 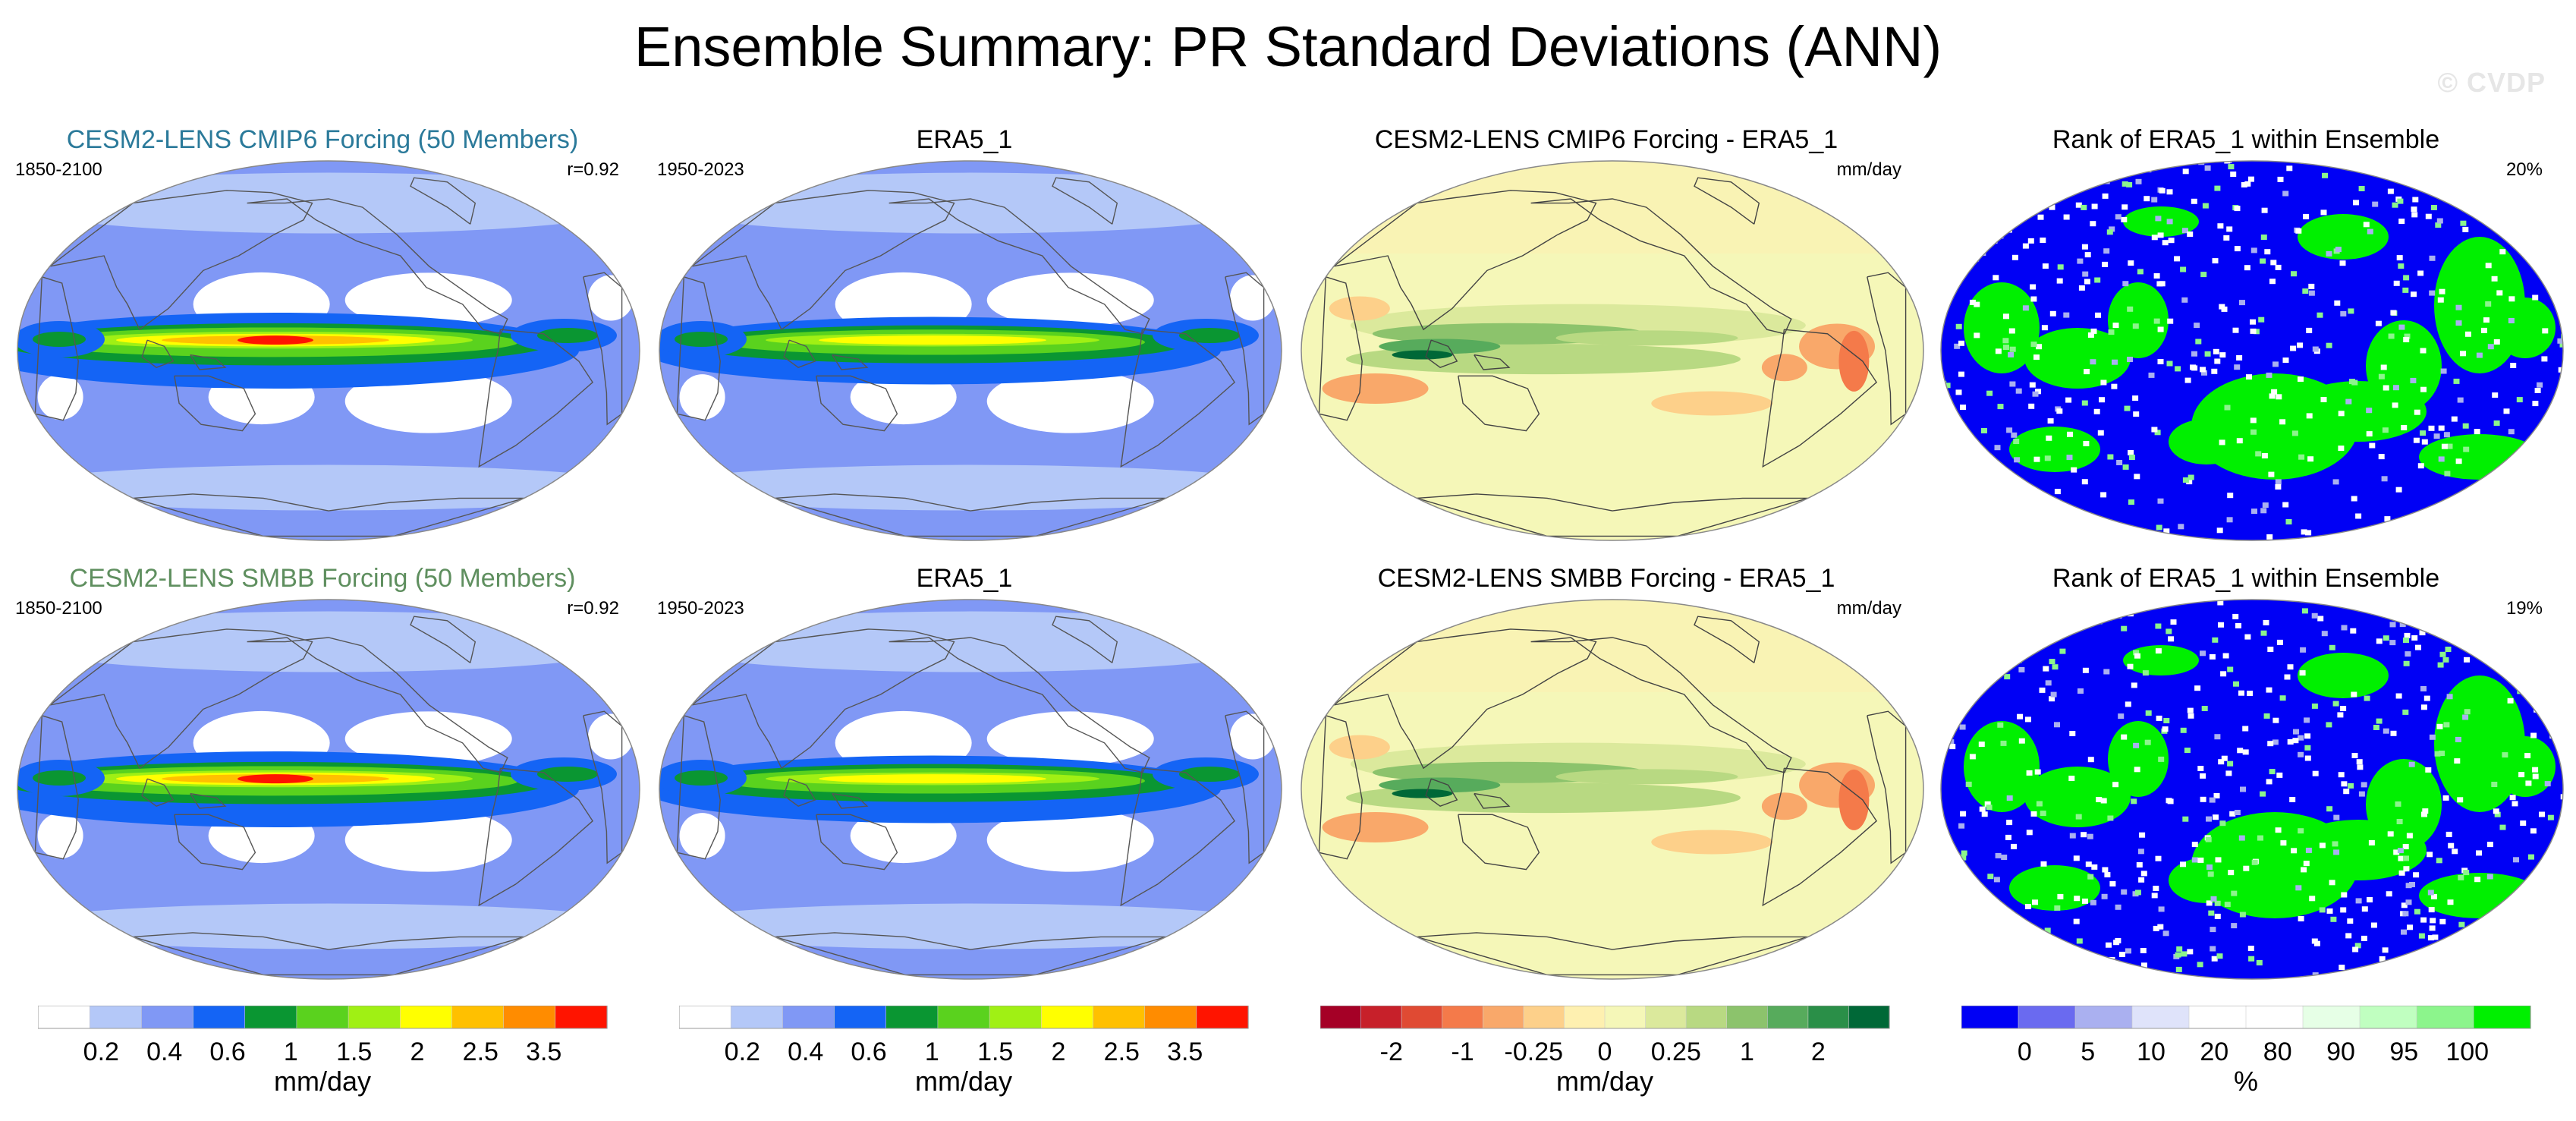 What do you see at coordinates (868, 1052) in the screenshot?
I see `colorbar-tick-label: 0.6` at bounding box center [868, 1052].